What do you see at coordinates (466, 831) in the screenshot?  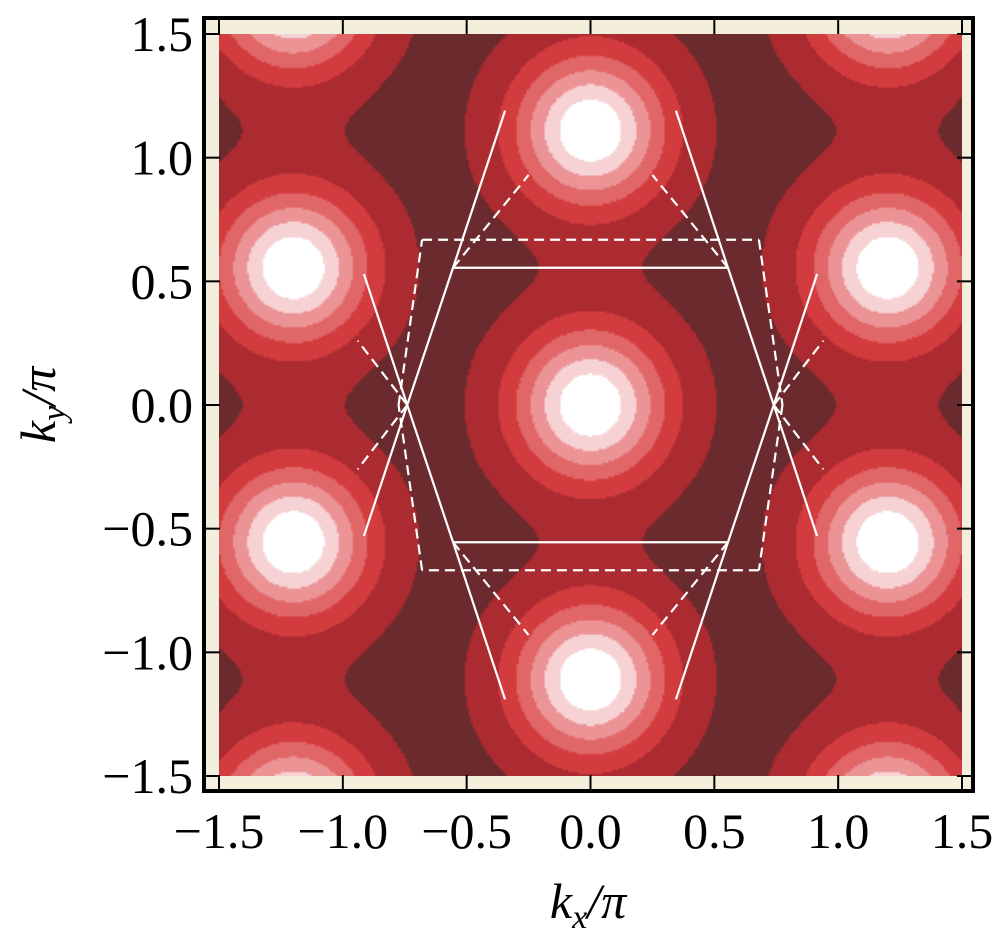 I see `x-tick-label: −0.5` at bounding box center [466, 831].